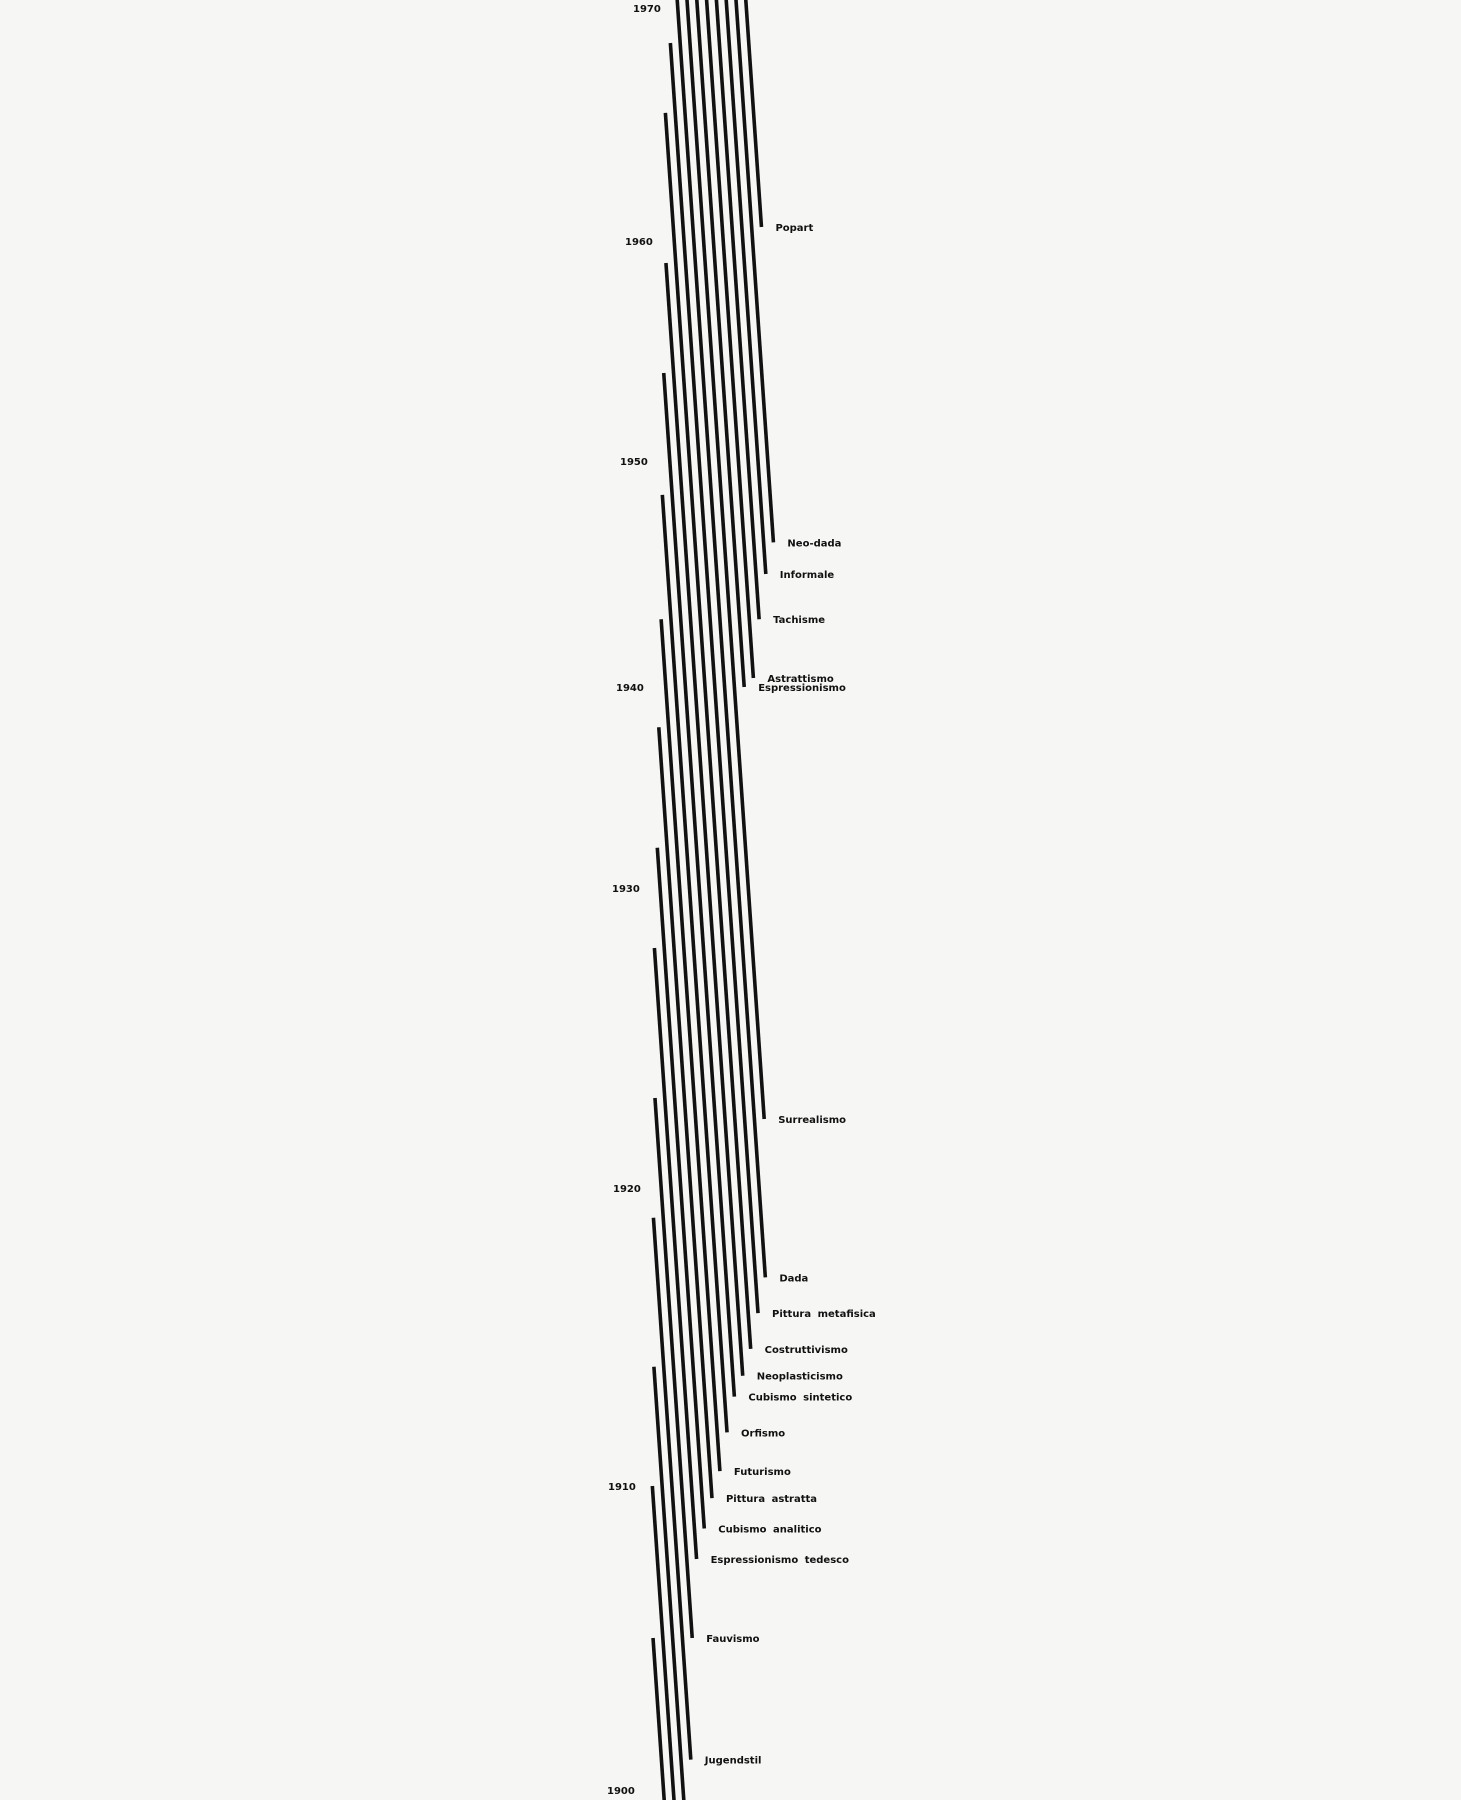 This screenshot has width=1461, height=1800. I want to click on movement-label: Informale, so click(807, 575).